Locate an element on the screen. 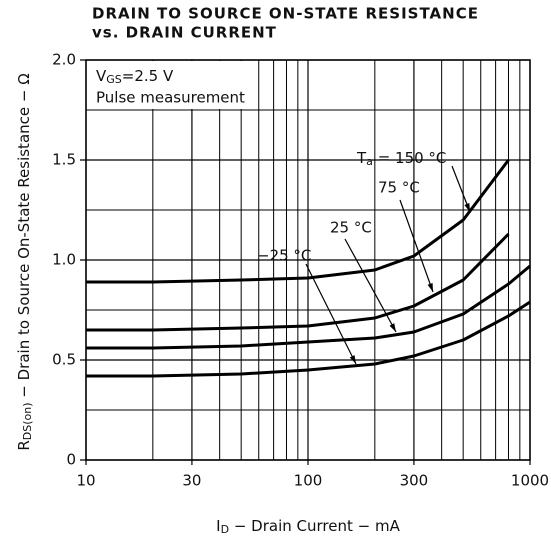 This screenshot has width=551, height=544. x-axis-label-rest: − Drain Current − mA is located at coordinates (315, 526).